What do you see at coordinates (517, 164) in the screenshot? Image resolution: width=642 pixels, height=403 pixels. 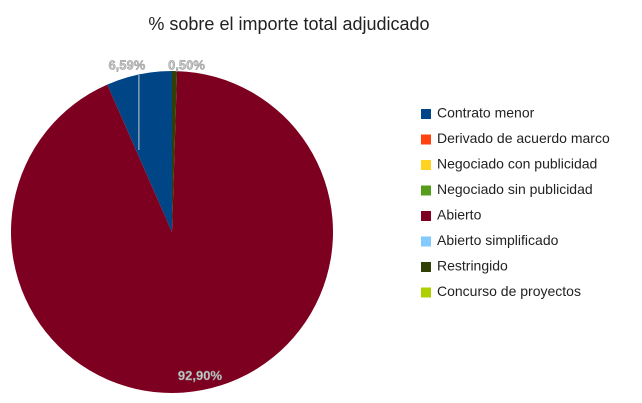 I see `legend-label: Negociado con publicidad` at bounding box center [517, 164].